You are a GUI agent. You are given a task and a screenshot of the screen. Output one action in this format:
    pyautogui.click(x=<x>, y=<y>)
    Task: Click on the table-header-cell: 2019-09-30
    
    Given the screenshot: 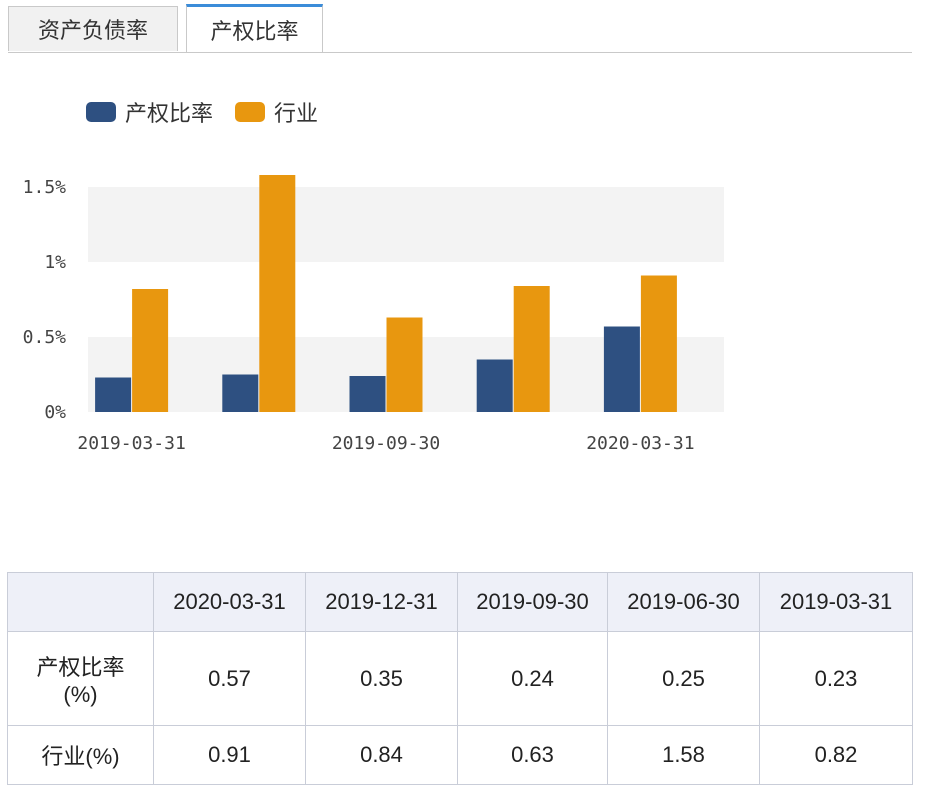 What is the action you would take?
    pyautogui.click(x=532, y=602)
    